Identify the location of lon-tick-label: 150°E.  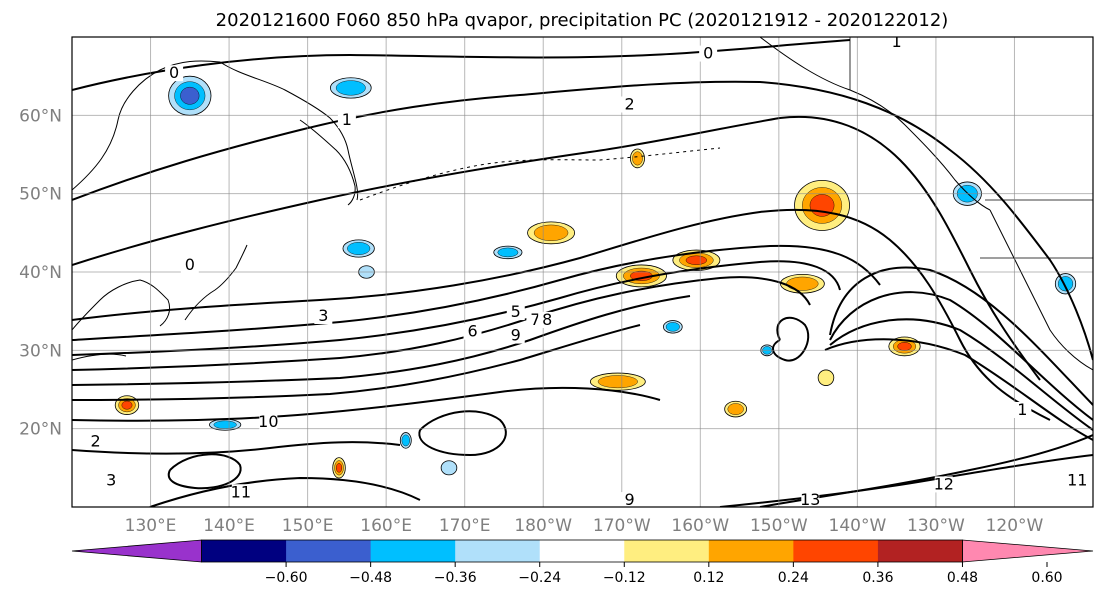
(308, 526).